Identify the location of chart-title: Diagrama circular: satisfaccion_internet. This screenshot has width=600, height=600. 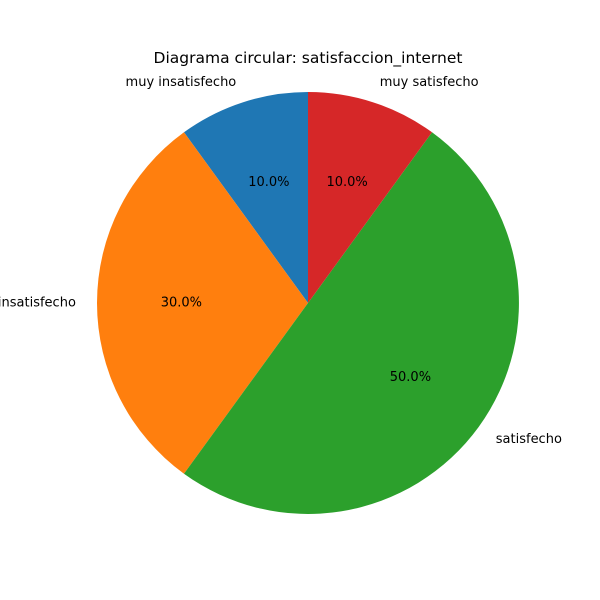
(308, 58).